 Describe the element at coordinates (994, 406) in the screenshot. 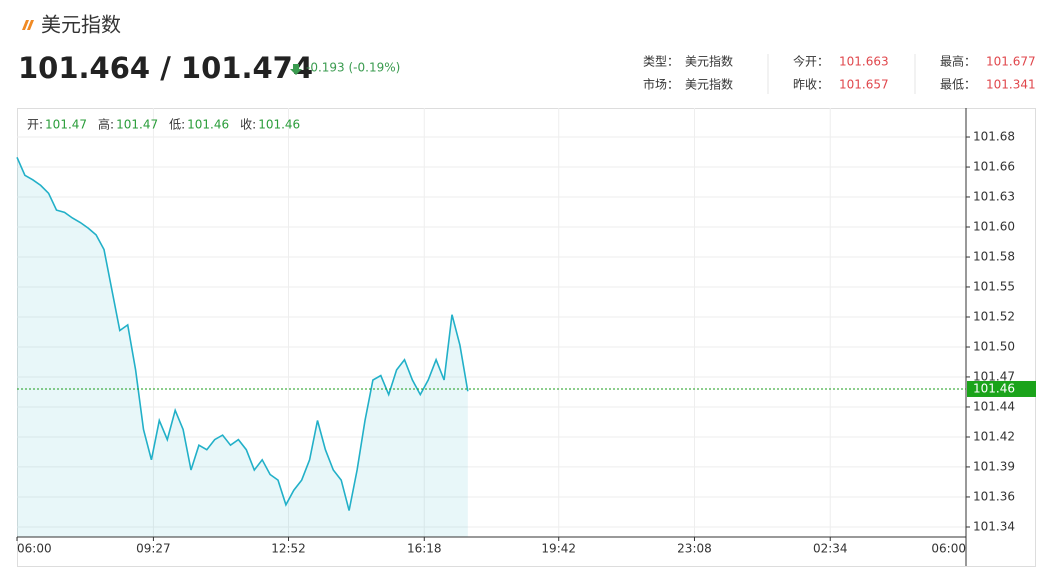

I see `y-tick-label: 101.44` at that location.